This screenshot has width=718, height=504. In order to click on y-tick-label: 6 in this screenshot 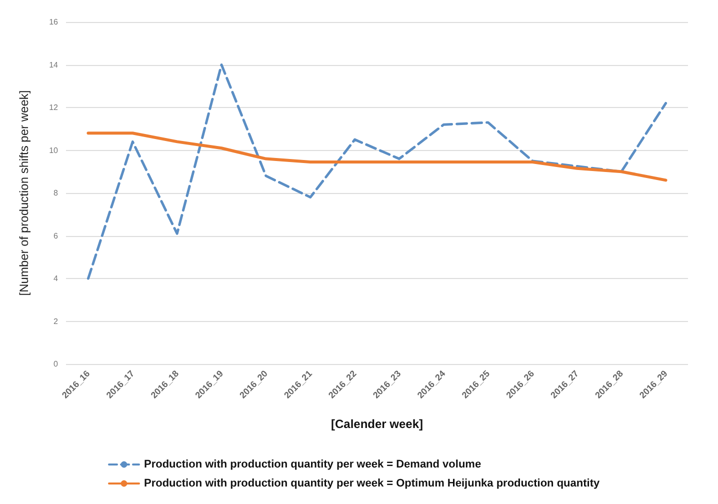, I will do `click(56, 235)`.